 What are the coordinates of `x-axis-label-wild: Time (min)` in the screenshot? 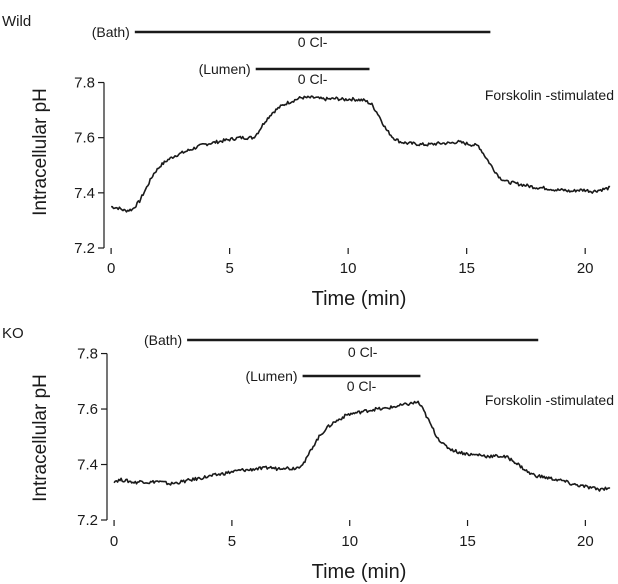 It's located at (359, 299).